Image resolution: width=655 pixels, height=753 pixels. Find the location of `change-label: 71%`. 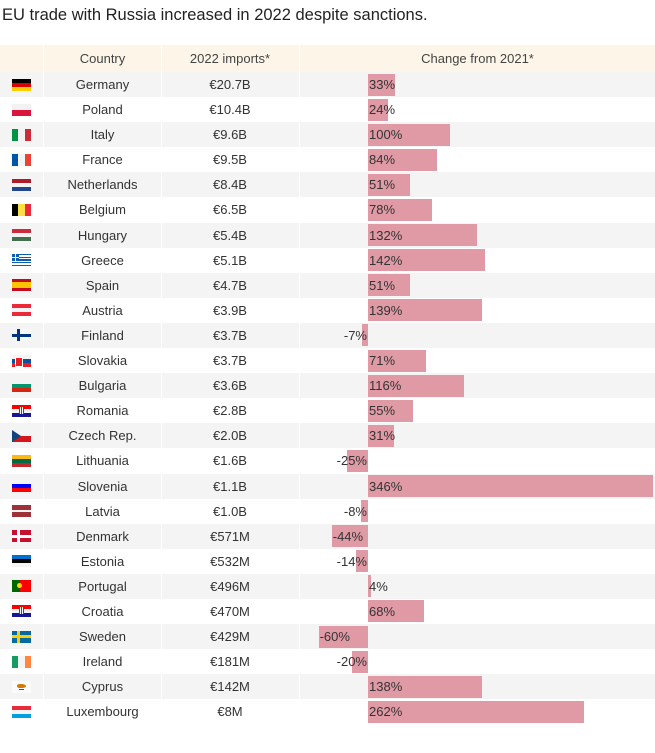

change-label: 71% is located at coordinates (382, 361).